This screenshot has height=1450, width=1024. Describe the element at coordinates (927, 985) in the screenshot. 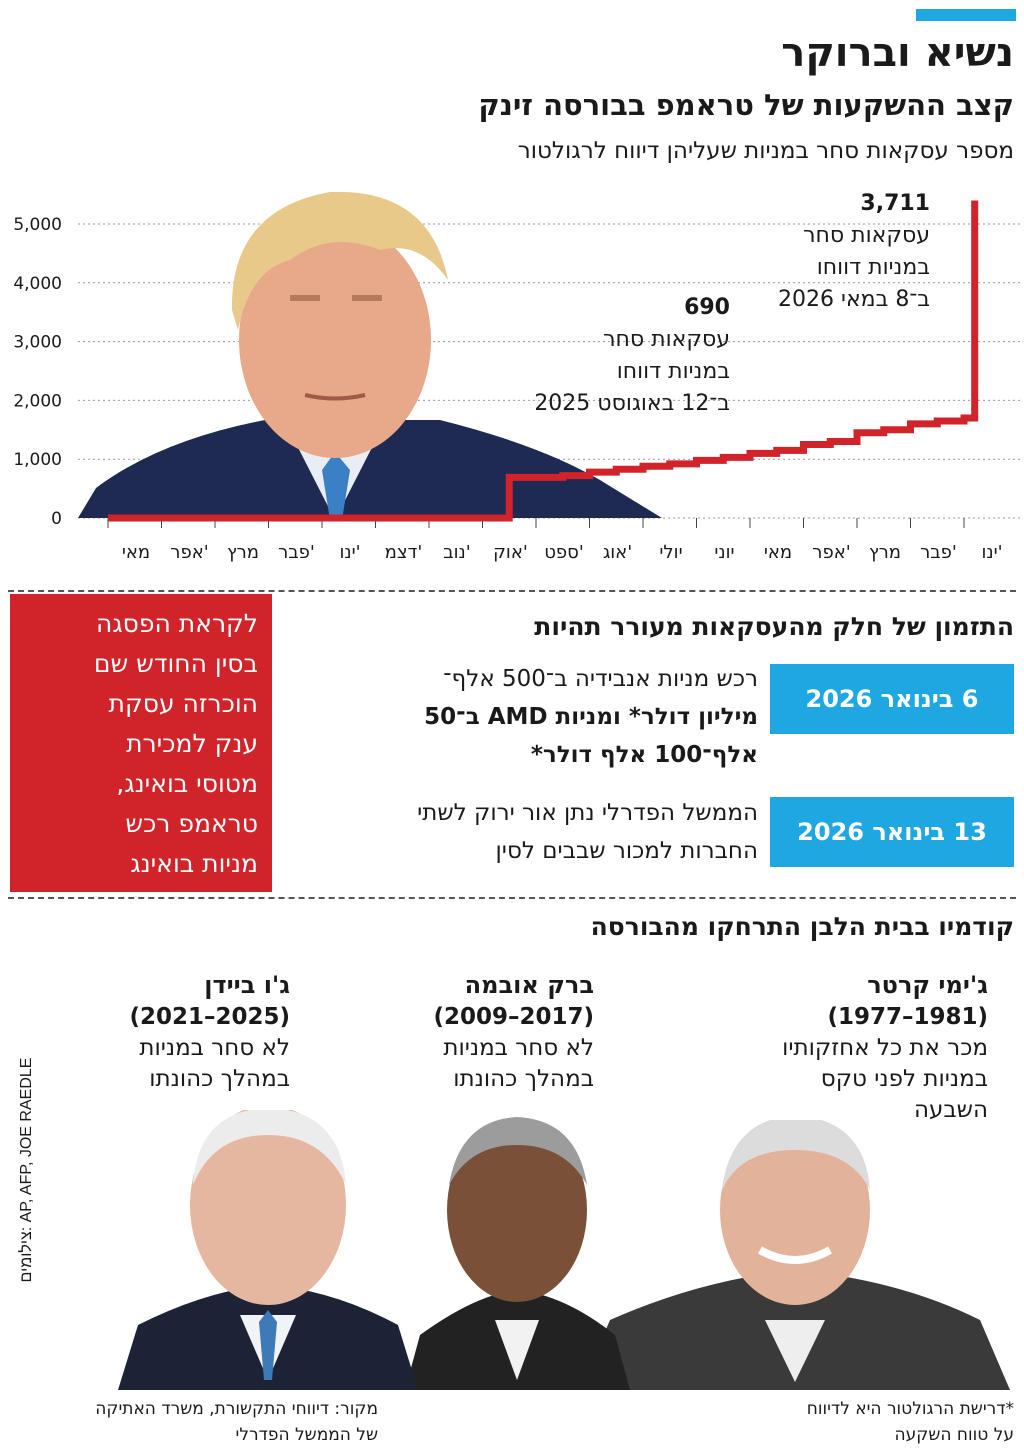

I see `carter-name: ג'ימי קרטר` at that location.